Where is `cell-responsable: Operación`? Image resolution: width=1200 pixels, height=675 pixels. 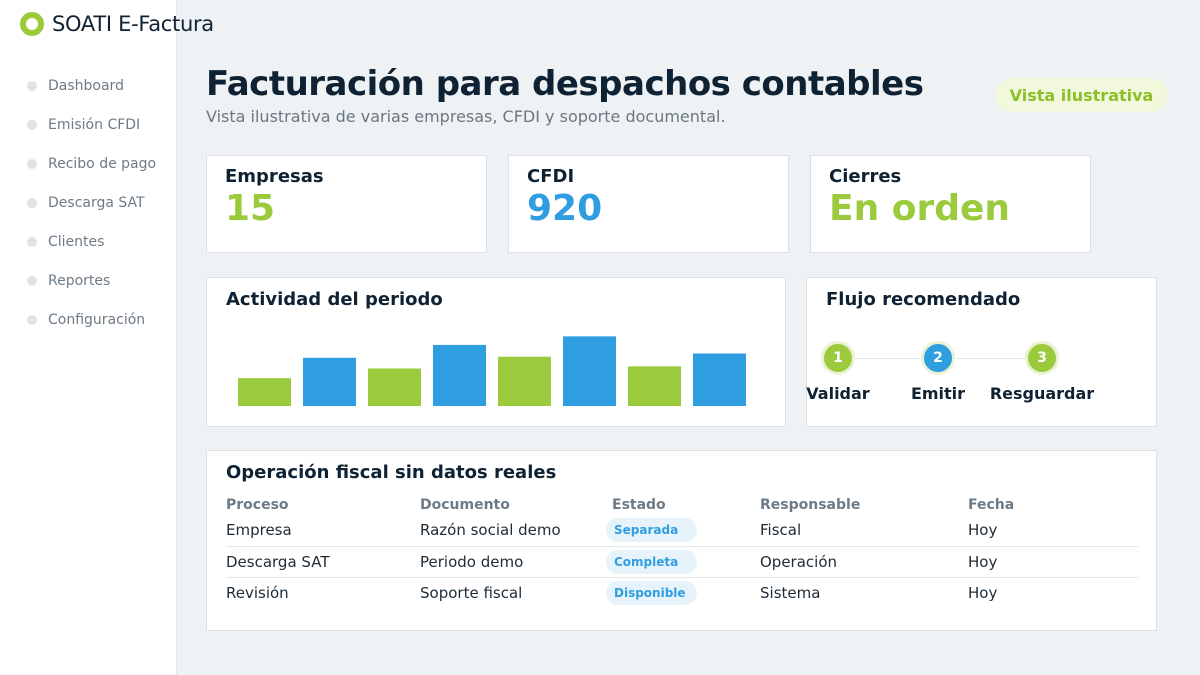 cell-responsable: Operación is located at coordinates (864, 561).